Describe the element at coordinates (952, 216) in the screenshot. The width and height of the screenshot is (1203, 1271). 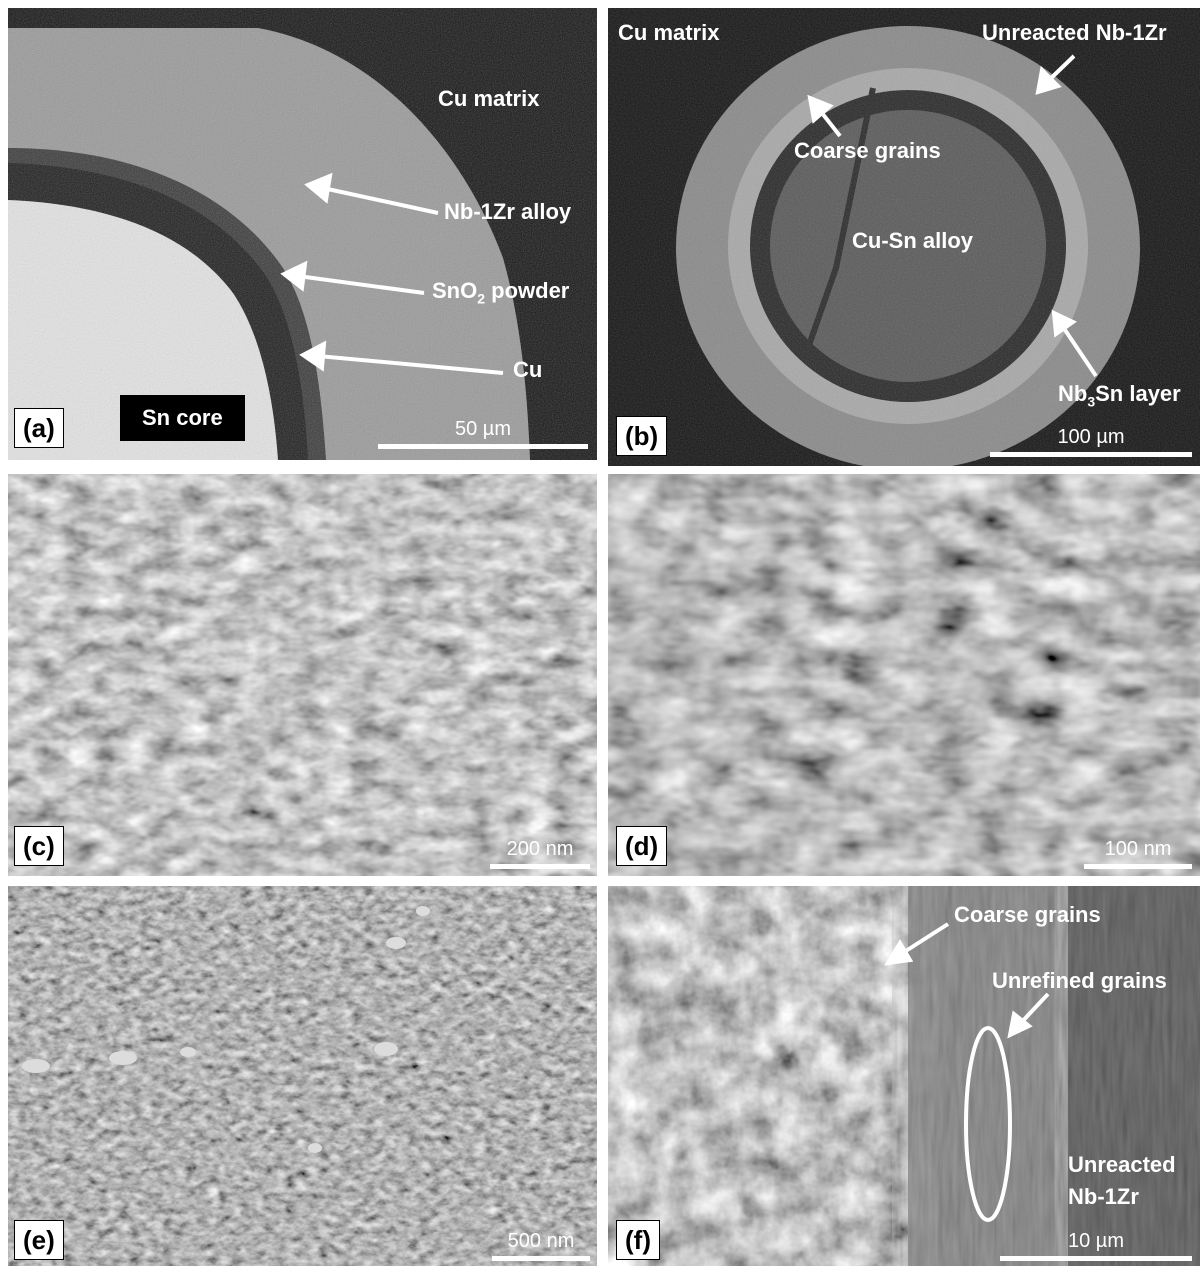
I see `panel-b-arrows` at that location.